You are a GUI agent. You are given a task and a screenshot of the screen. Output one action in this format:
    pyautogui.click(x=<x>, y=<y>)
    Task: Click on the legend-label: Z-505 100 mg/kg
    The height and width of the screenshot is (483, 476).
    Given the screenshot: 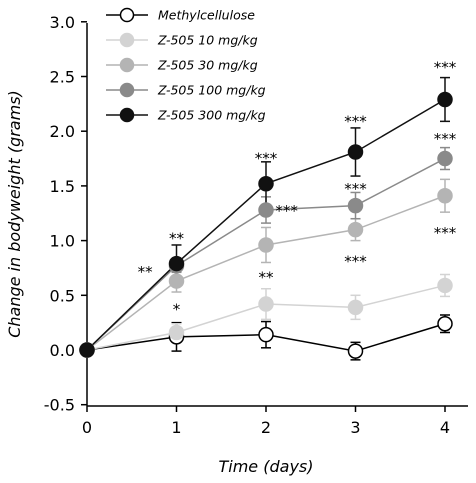 What is the action you would take?
    pyautogui.click(x=211, y=90)
    